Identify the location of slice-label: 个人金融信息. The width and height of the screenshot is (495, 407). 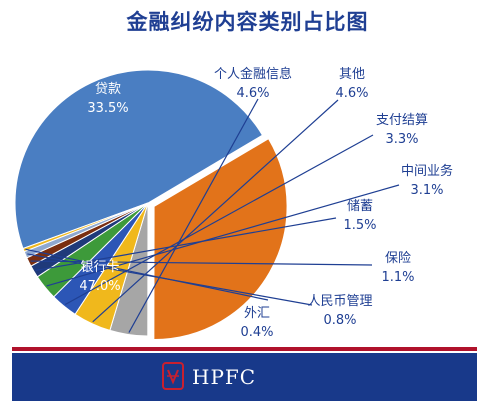
(253, 74).